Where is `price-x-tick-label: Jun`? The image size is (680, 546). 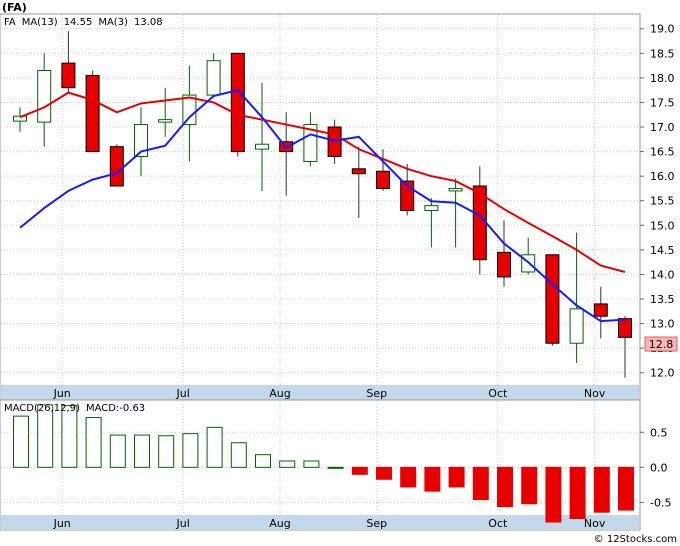
price-x-tick-label: Jun is located at coordinates (62, 393).